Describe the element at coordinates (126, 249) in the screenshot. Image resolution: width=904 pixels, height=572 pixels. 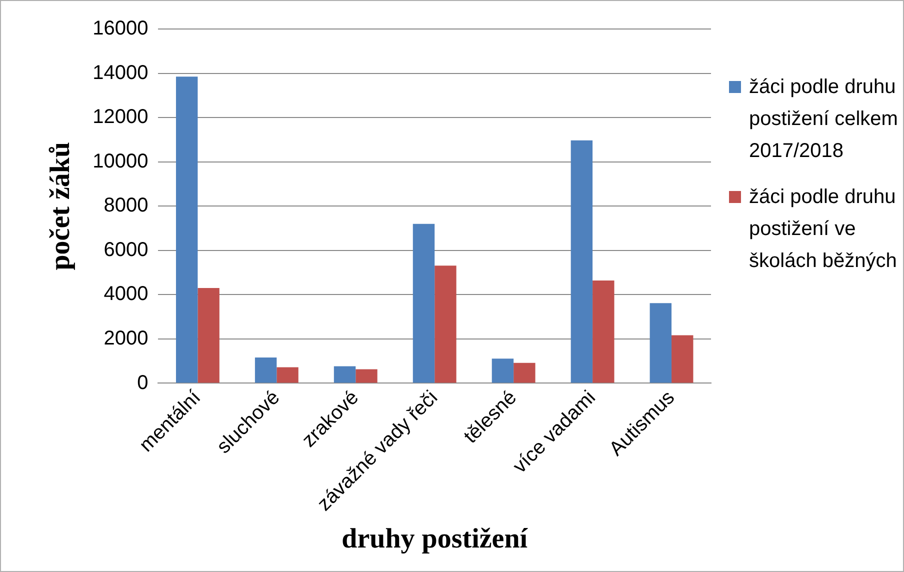
I see `y-tick-label: 6000` at that location.